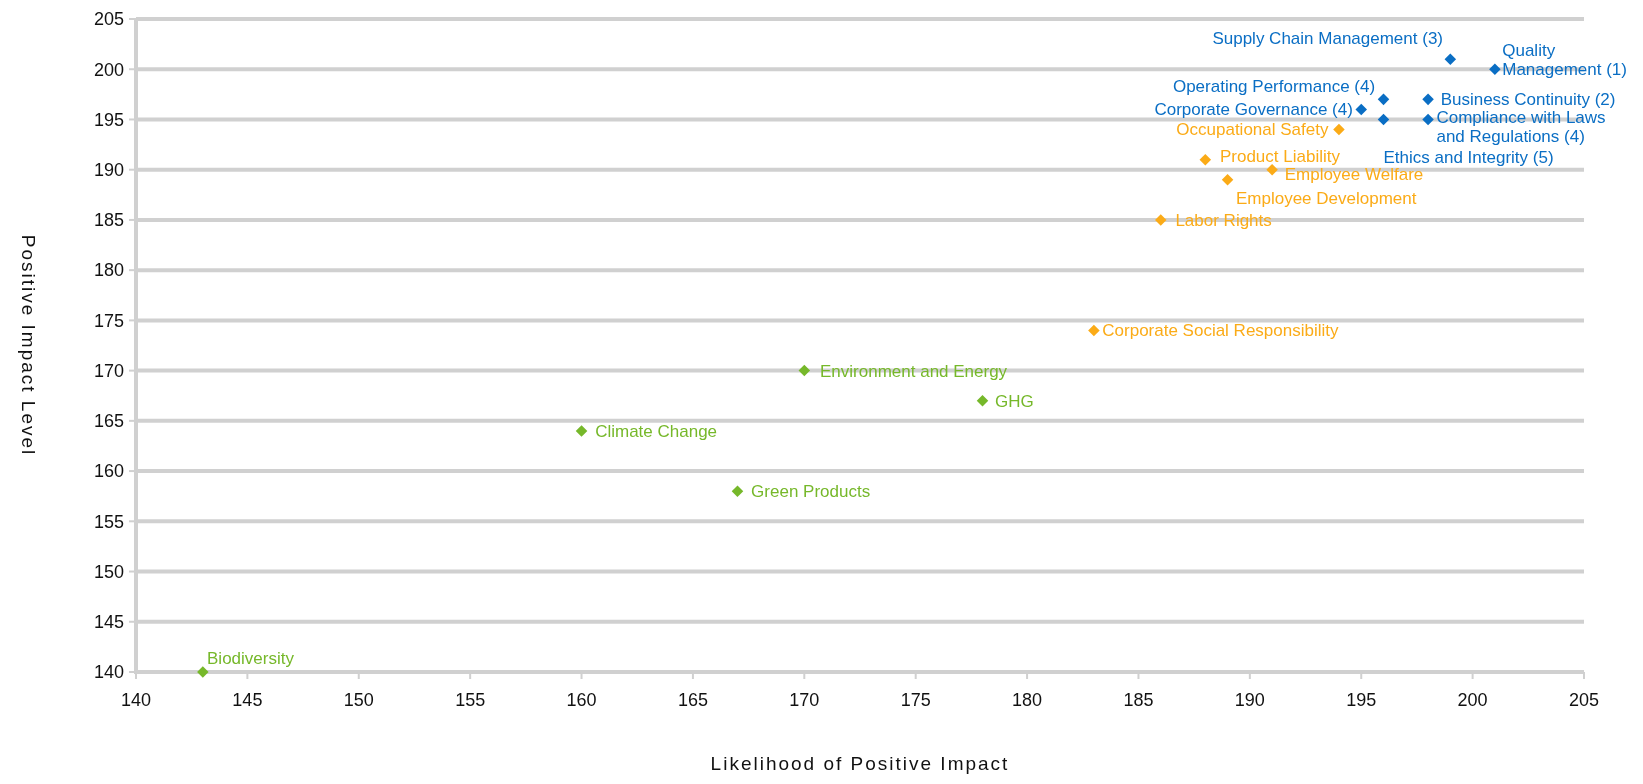 This screenshot has width=1643, height=784. I want to click on x-tick-label: 150, so click(358, 700).